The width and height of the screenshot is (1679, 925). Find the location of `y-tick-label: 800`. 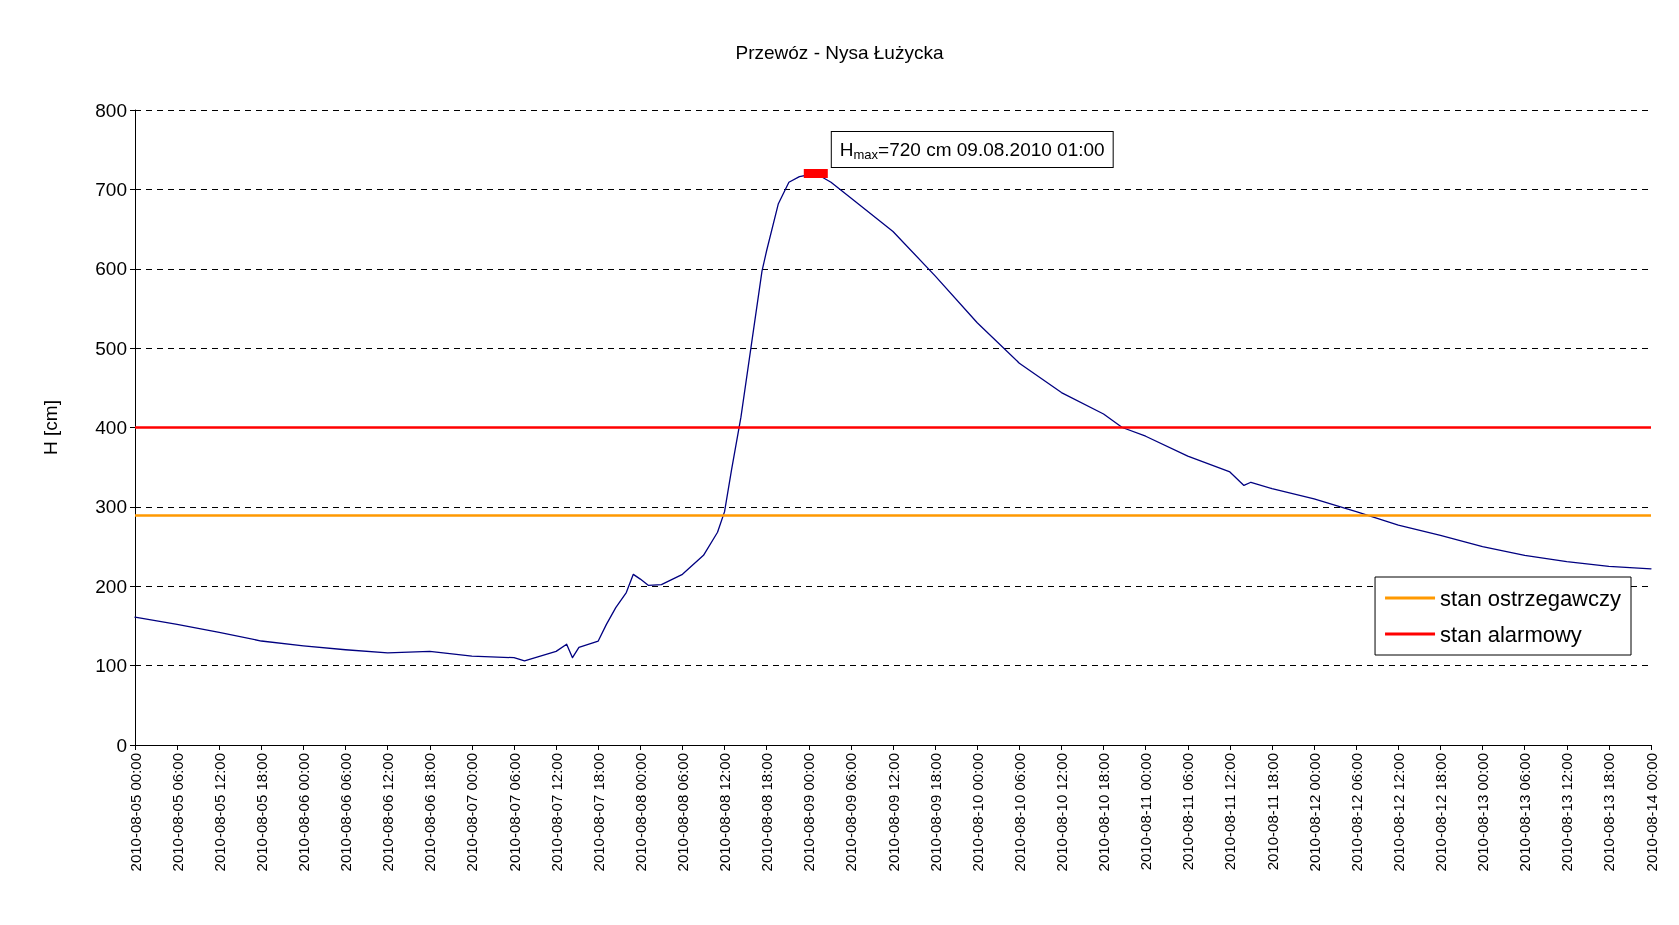

y-tick-label: 800 is located at coordinates (111, 110).